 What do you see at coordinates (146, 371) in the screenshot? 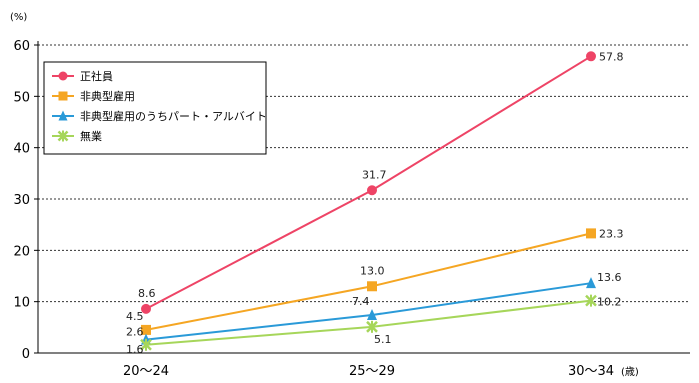
I see `x-tick-label: 20～24` at bounding box center [146, 371].